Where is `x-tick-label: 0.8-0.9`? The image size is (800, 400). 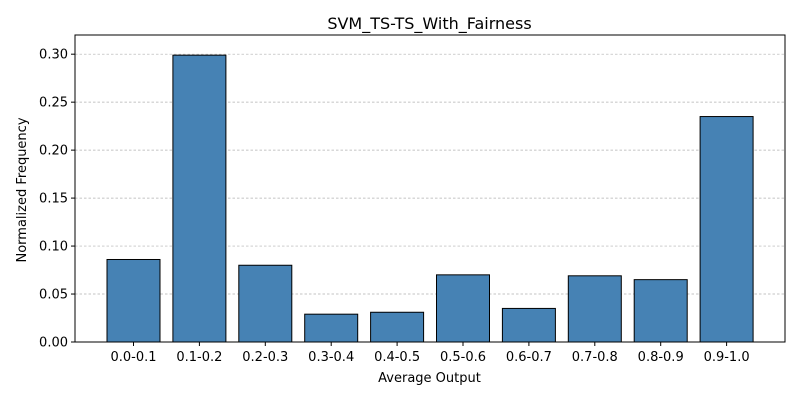 x-tick-label: 0.8-0.9 is located at coordinates (661, 357).